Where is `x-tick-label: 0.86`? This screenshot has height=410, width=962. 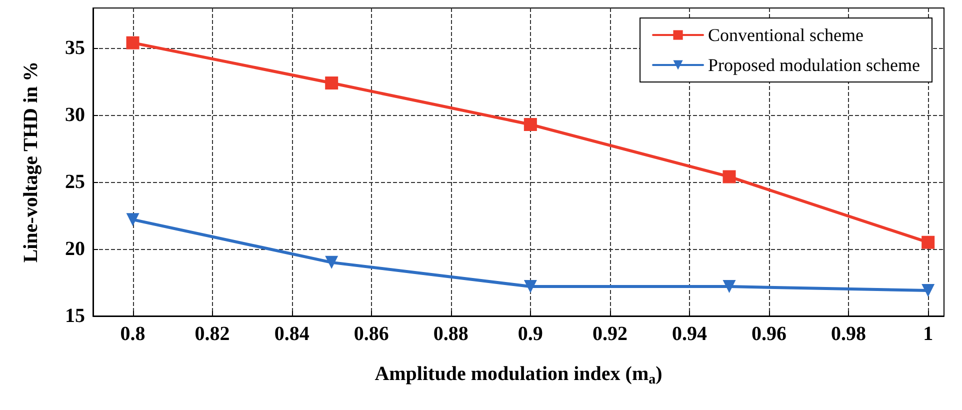 x-tick-label: 0.86 is located at coordinates (371, 334).